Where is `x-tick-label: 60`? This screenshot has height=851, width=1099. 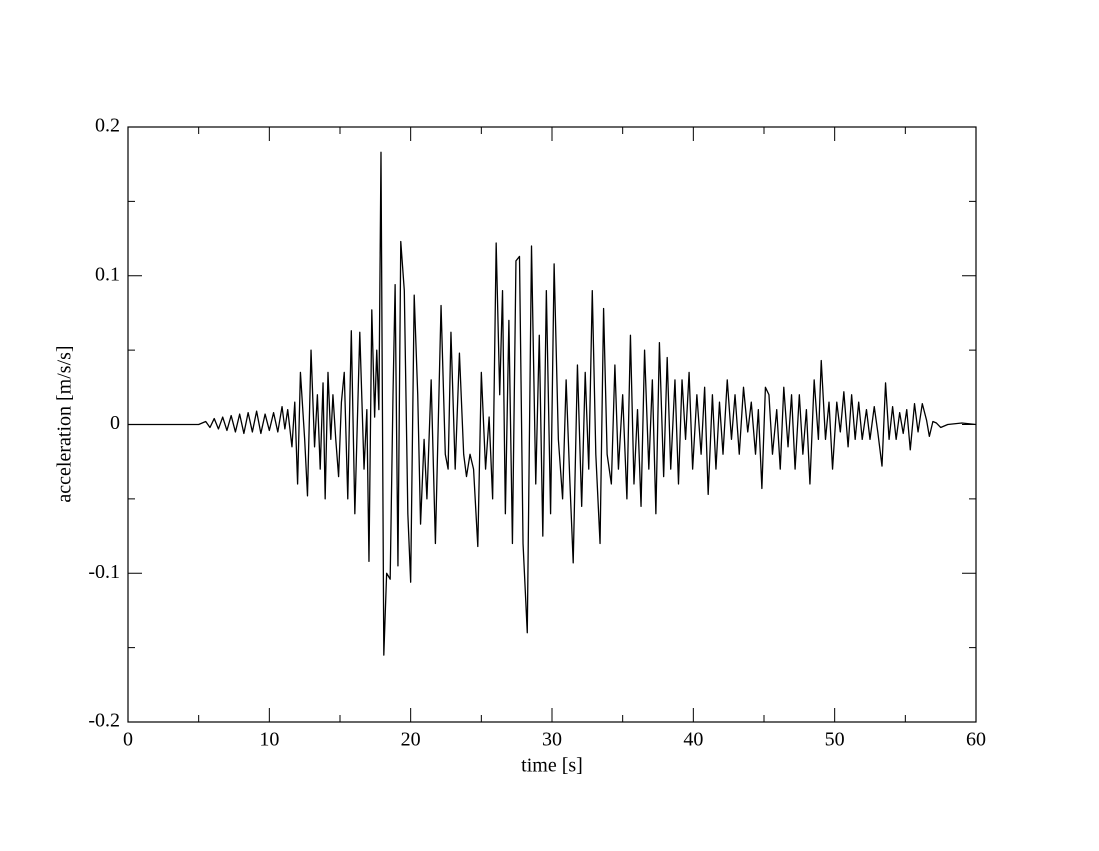 x-tick-label: 60 is located at coordinates (976, 740).